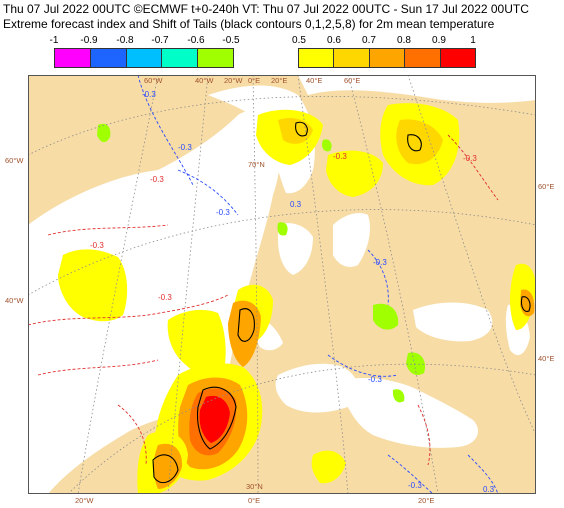  Describe the element at coordinates (254, 80) in the screenshot. I see `lon-label-top: 0°E` at that location.